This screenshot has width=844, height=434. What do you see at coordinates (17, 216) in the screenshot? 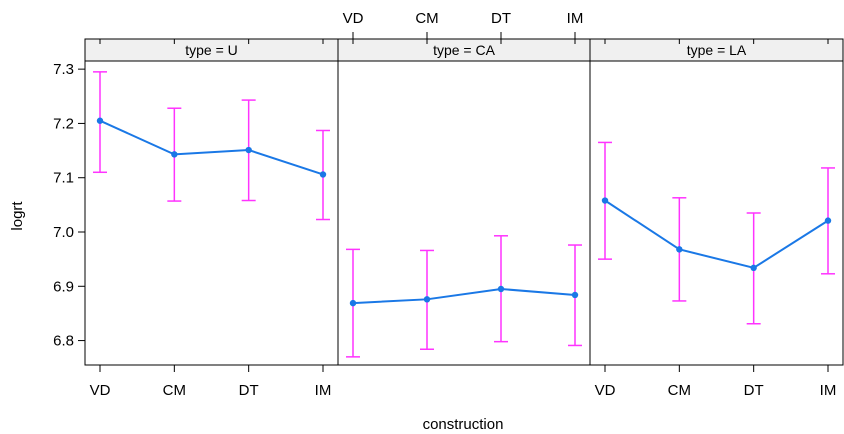
I see `y-axis-title: logrt` at bounding box center [17, 216].